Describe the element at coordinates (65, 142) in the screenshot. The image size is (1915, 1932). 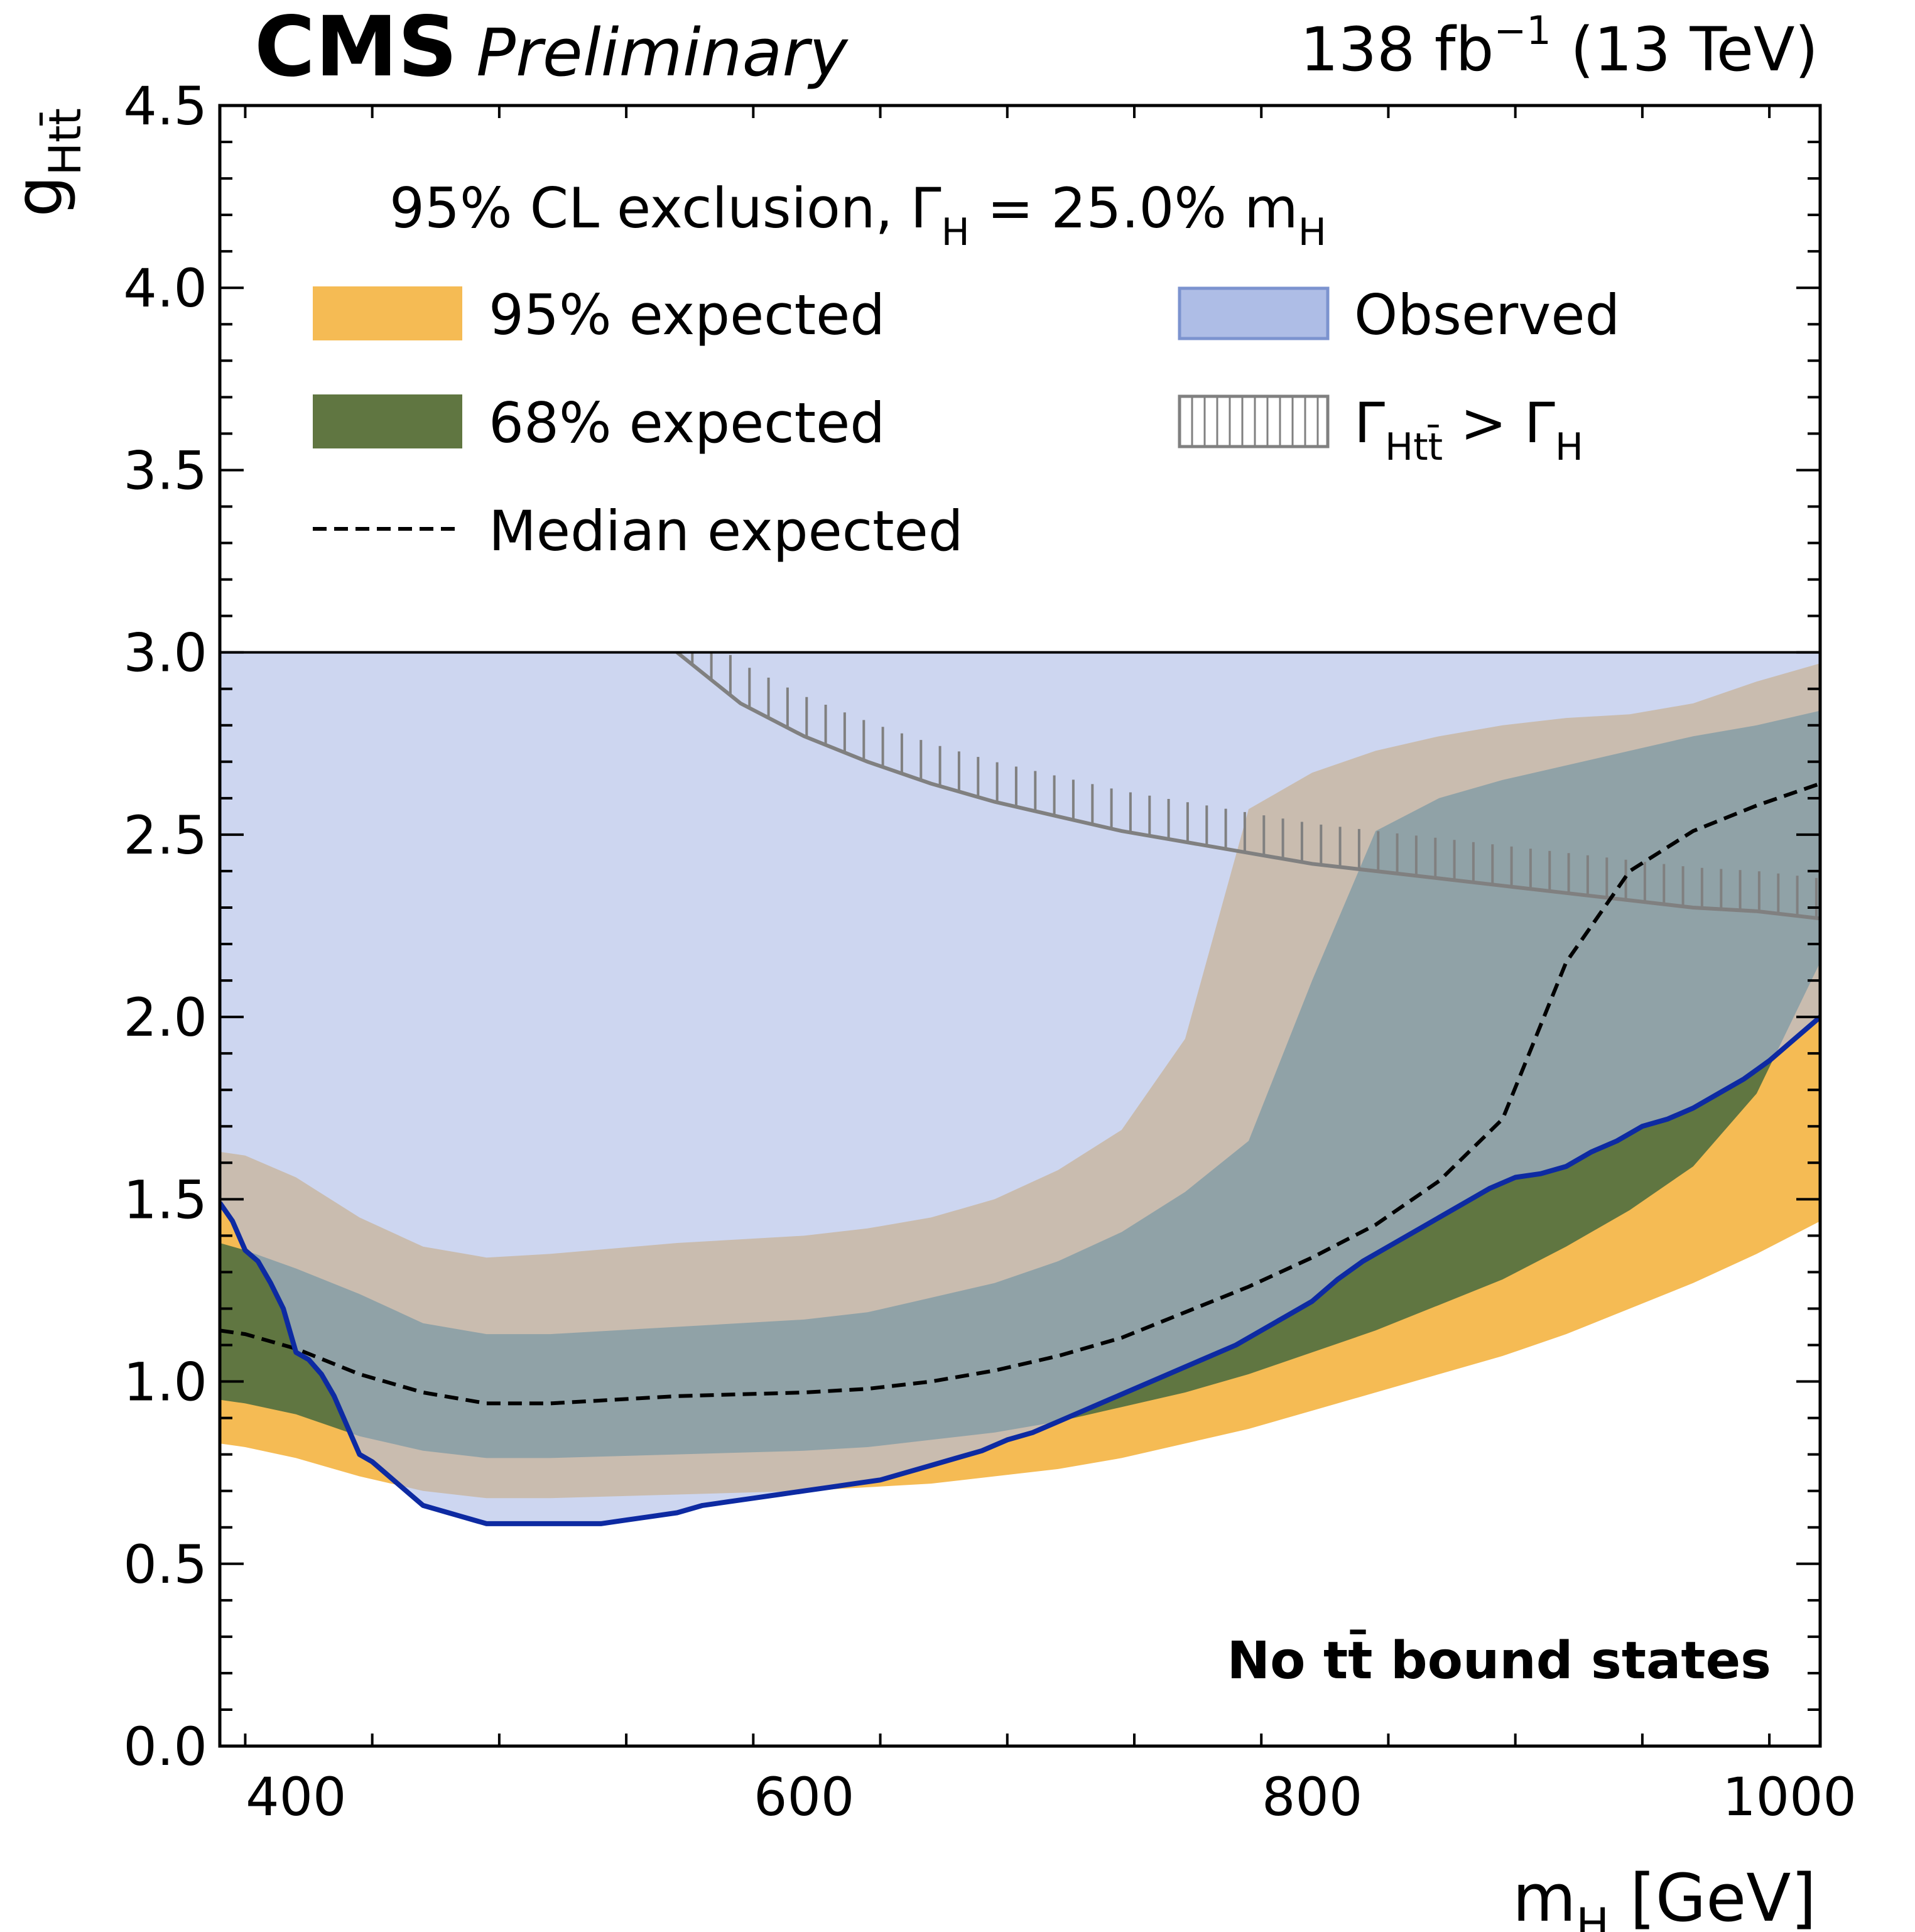
I see `y-axis-title-sub: Htt̄` at that location.